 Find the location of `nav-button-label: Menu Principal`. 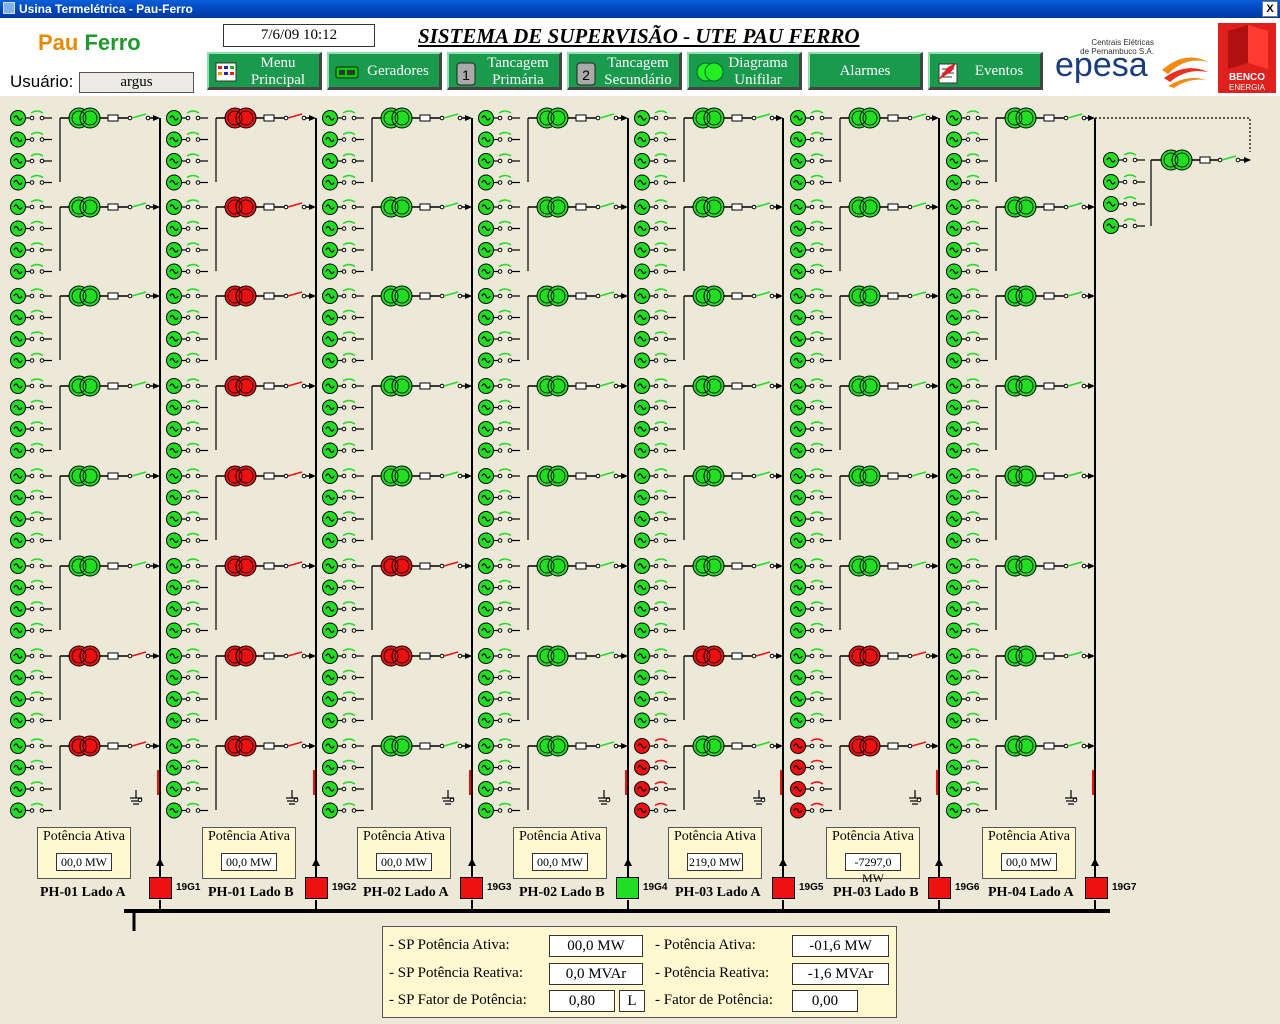

nav-button-label: Menu Principal is located at coordinates (278, 72).